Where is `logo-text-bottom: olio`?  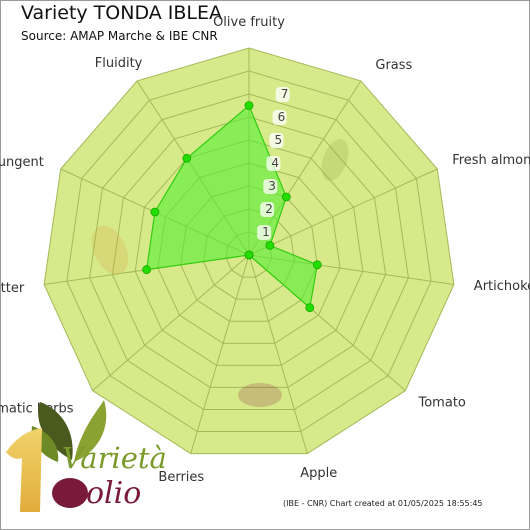
logo-text-bottom: olio is located at coordinates (113, 493).